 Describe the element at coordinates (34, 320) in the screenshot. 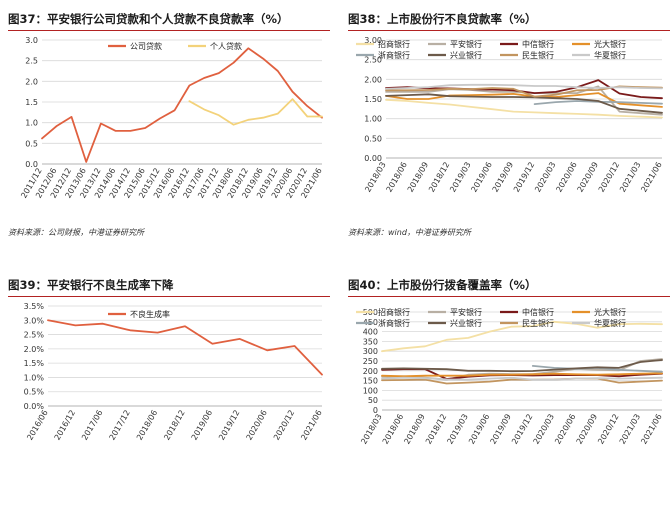

I see `y-tick-label: 3.0%` at that location.